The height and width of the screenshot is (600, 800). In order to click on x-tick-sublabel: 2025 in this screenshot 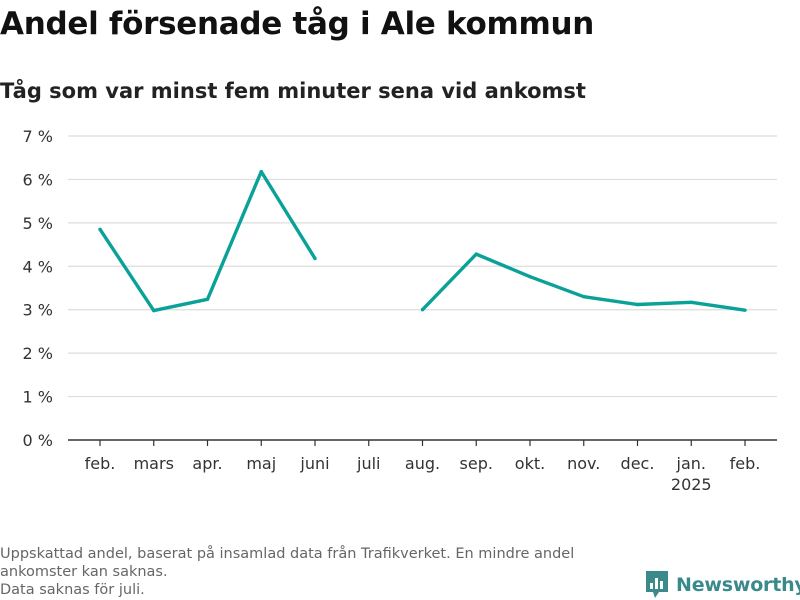, I will do `click(691, 484)`.